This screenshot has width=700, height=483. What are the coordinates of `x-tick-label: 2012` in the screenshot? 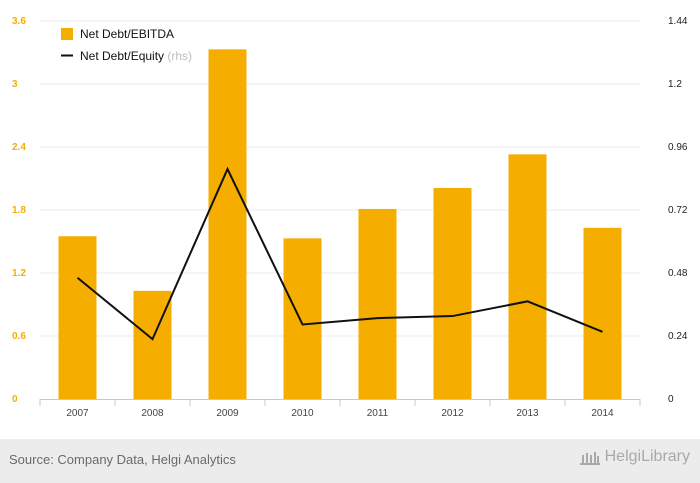 It's located at (452, 413).